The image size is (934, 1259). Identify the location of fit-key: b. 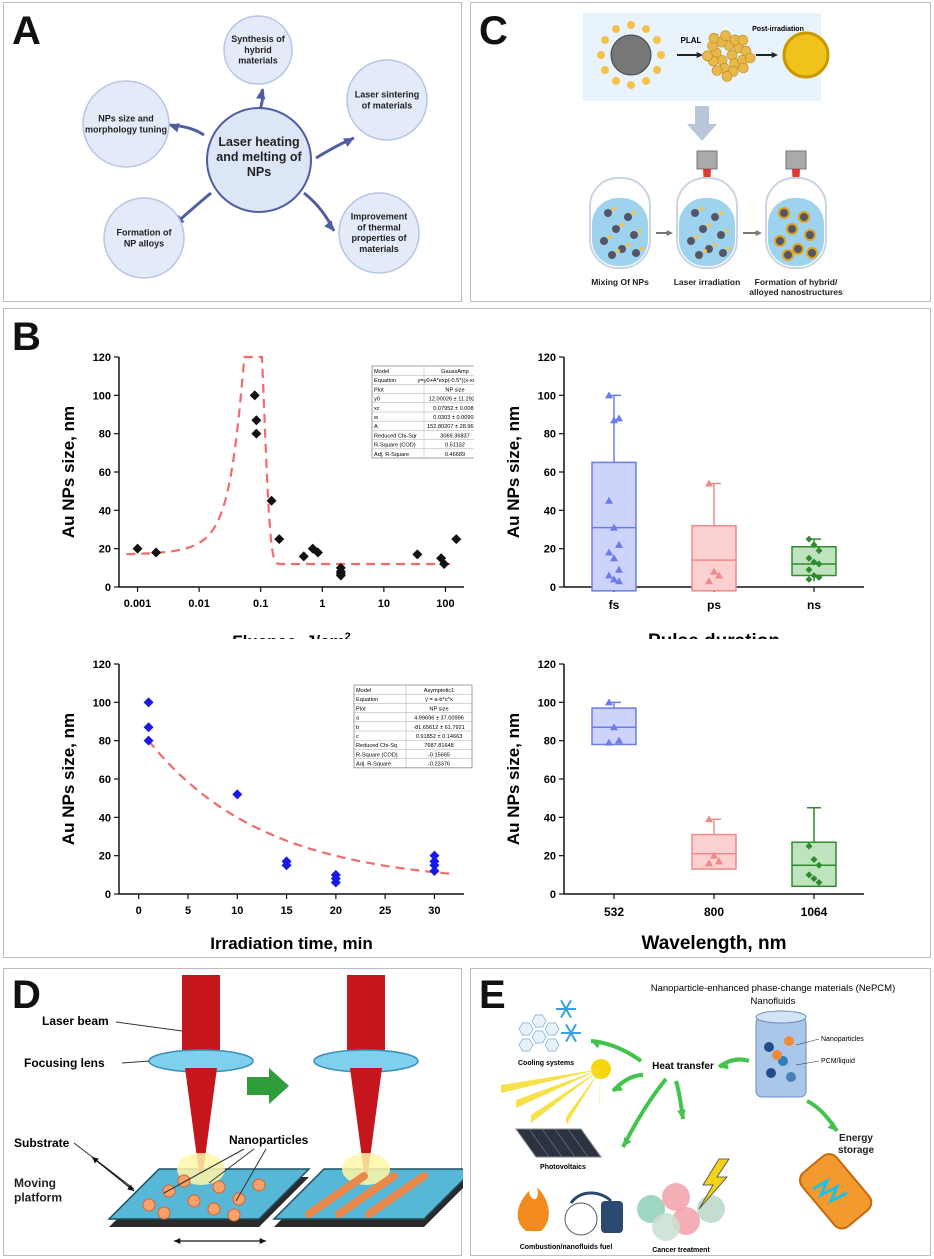
(357, 728).